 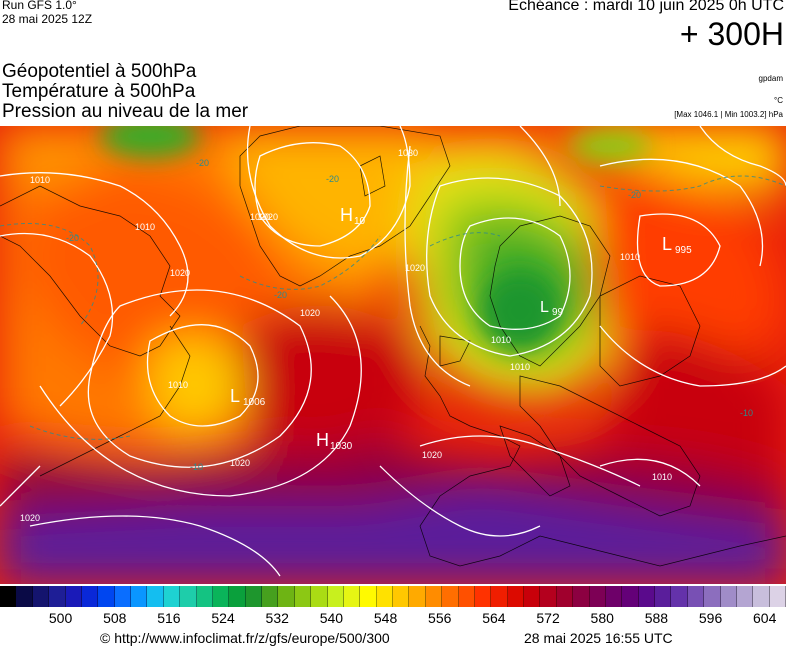 What do you see at coordinates (196, 467) in the screenshot?
I see `isotherm-label: -10` at bounding box center [196, 467].